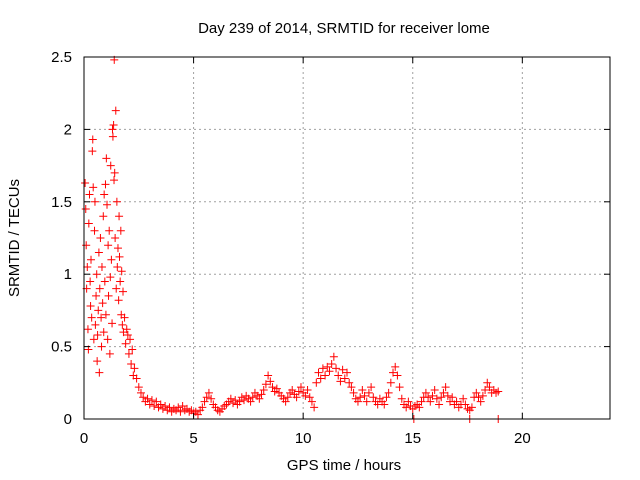 Image resolution: width=640 pixels, height=480 pixels. Describe the element at coordinates (193, 438) in the screenshot. I see `x-tick-label: 5` at that location.